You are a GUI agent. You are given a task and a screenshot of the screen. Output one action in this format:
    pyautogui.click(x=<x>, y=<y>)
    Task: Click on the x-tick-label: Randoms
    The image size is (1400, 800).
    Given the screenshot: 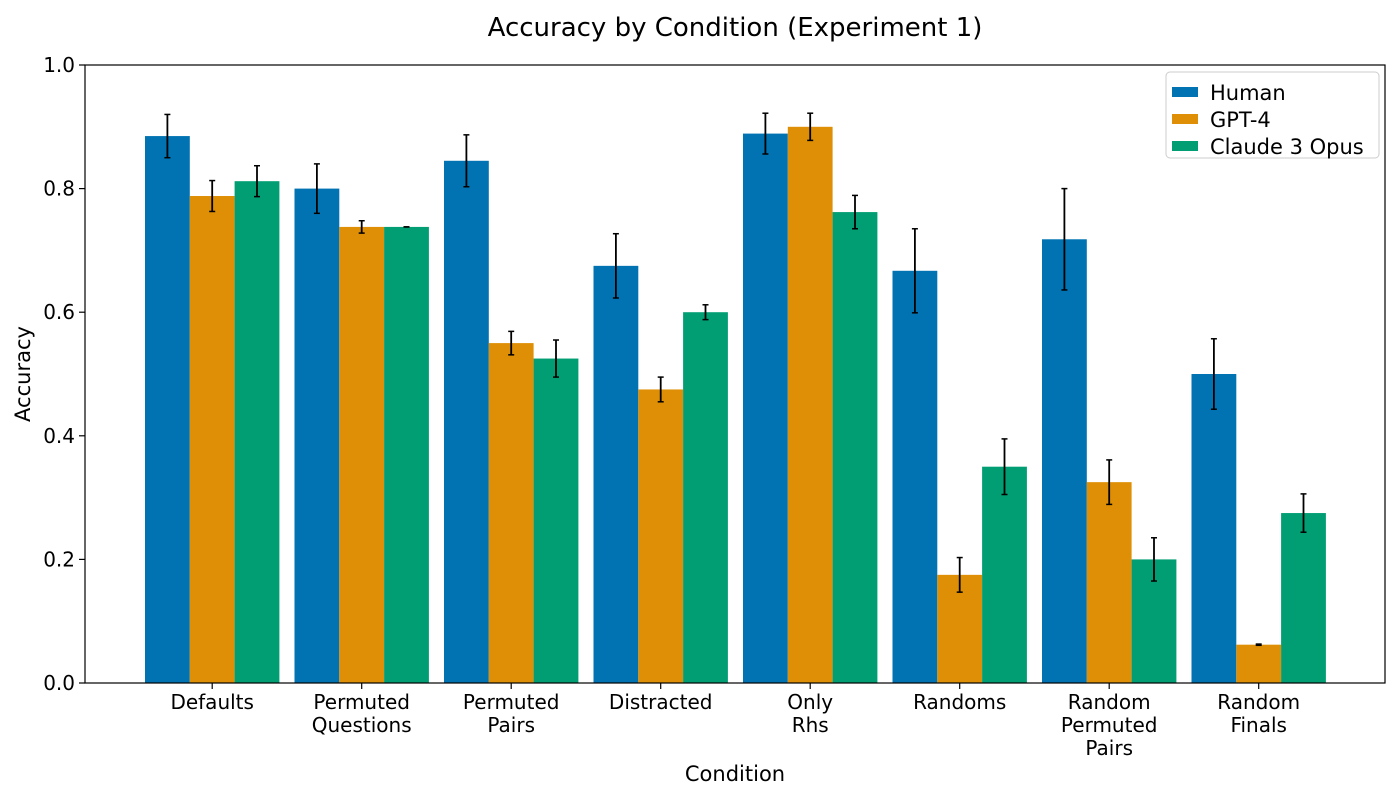 What is the action you would take?
    pyautogui.click(x=959, y=702)
    